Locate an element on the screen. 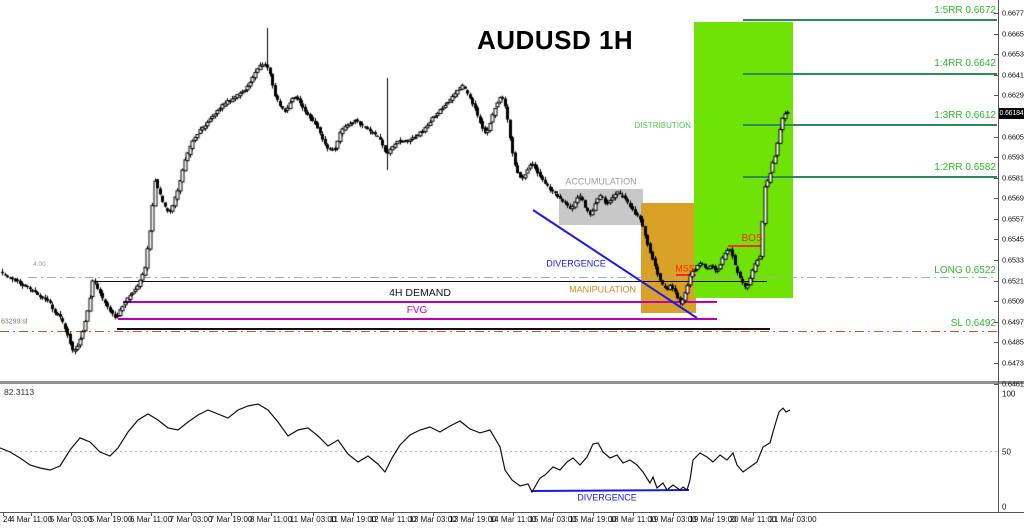 The image size is (1024, 530). time-tick-label: 21 Mar 03:00 is located at coordinates (793, 519).